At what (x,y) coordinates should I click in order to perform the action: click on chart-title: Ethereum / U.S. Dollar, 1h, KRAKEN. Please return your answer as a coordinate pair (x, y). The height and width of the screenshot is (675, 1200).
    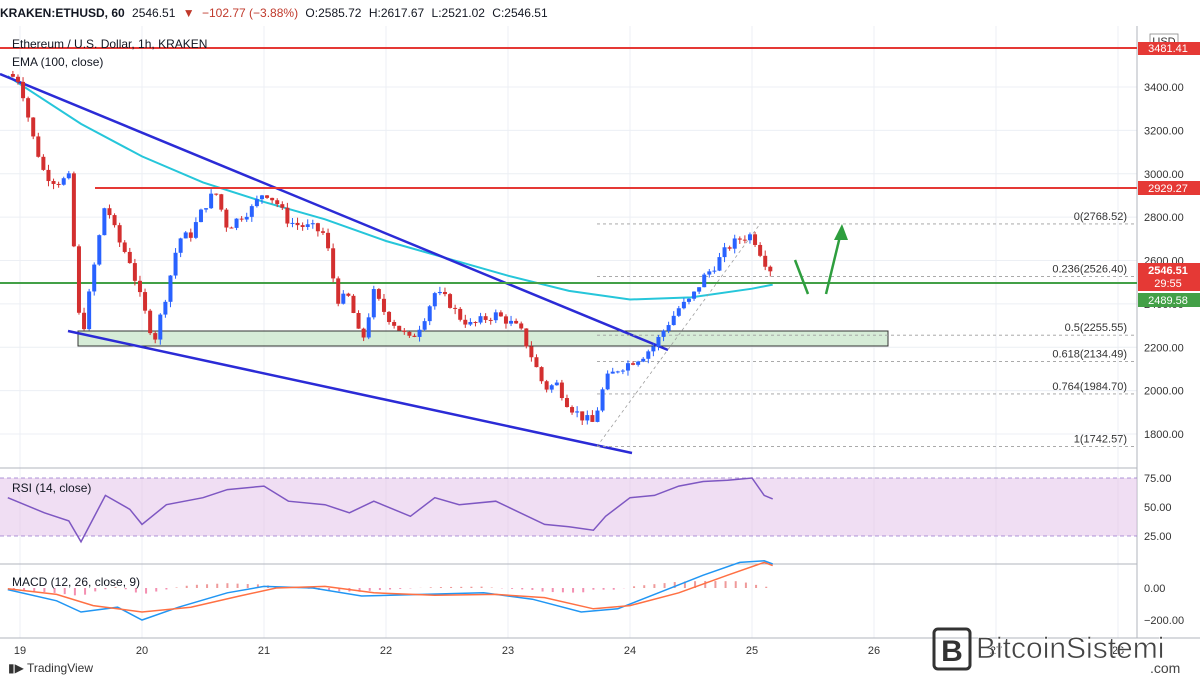
    Looking at the image, I should click on (109, 44).